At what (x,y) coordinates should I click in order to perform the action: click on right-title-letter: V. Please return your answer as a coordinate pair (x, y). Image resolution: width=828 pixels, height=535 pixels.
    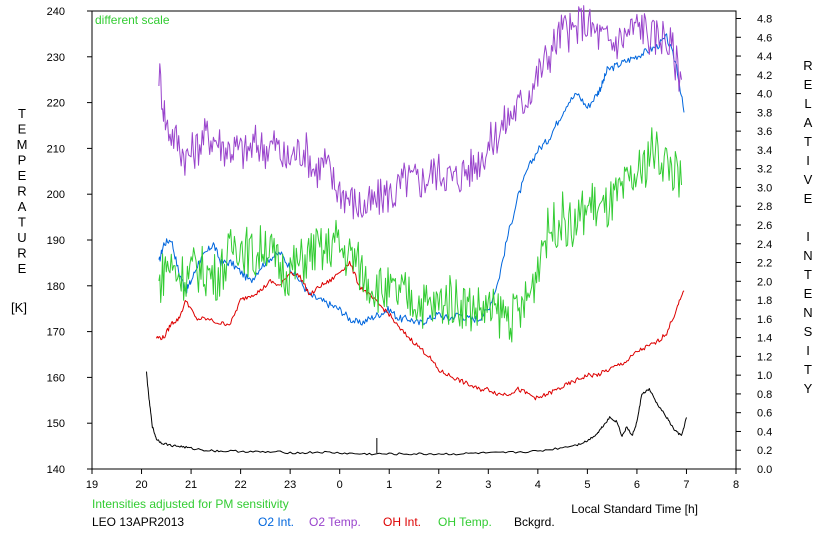
    Looking at the image, I should click on (808, 179).